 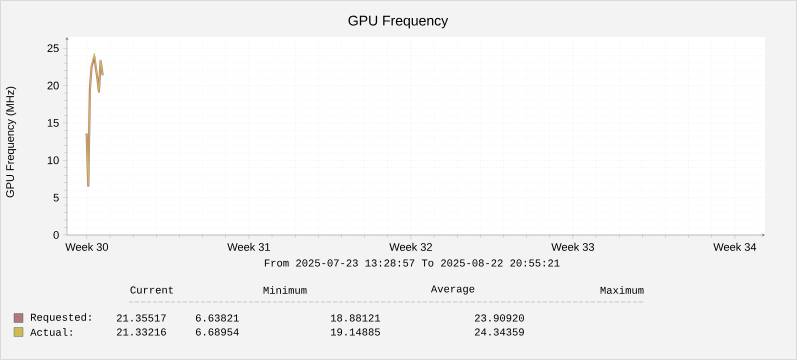 What do you see at coordinates (56, 198) in the screenshot?
I see `y-tick-label: 5` at bounding box center [56, 198].